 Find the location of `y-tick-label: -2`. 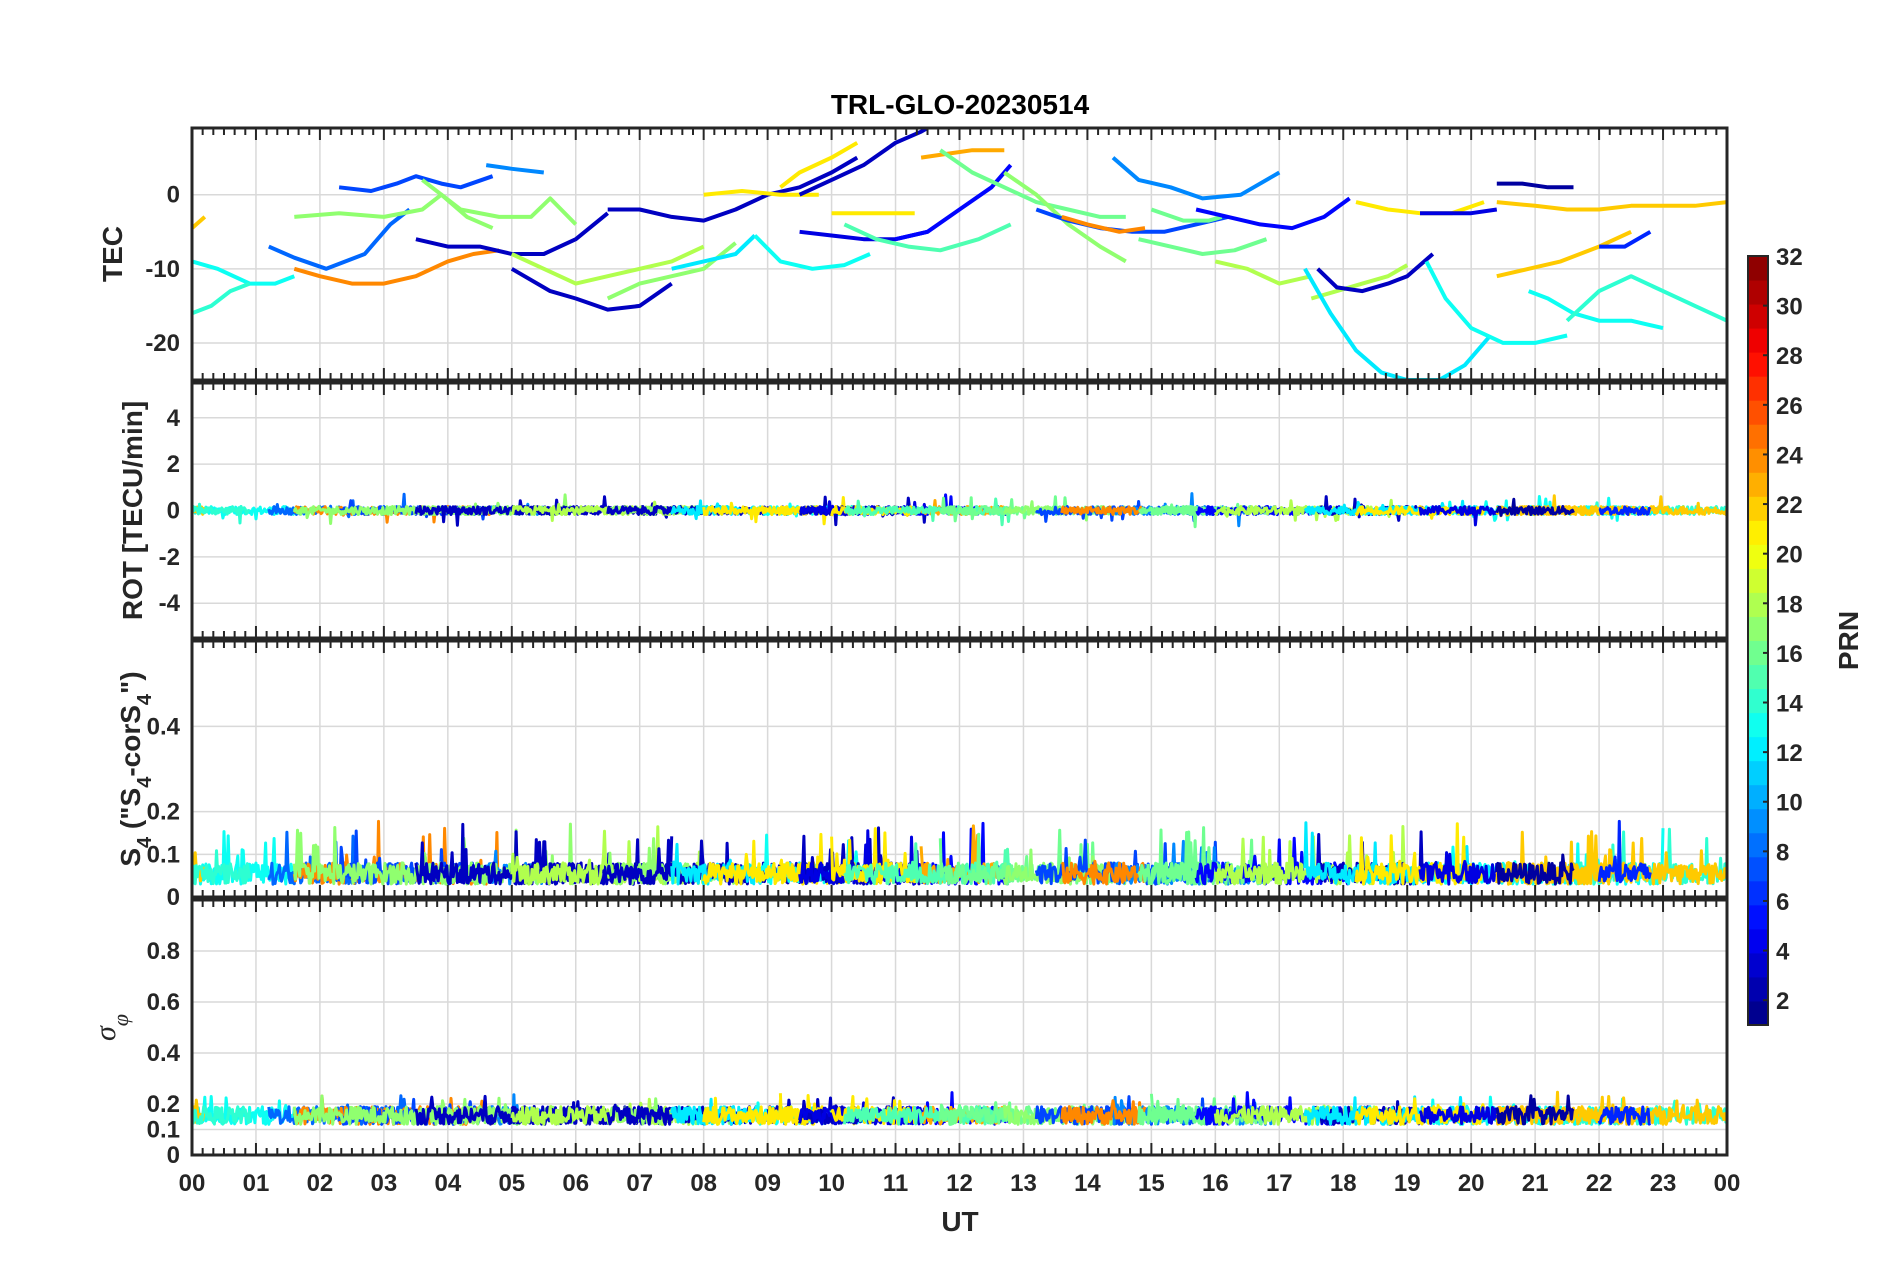

y-tick-label: -2 is located at coordinates (169, 557).